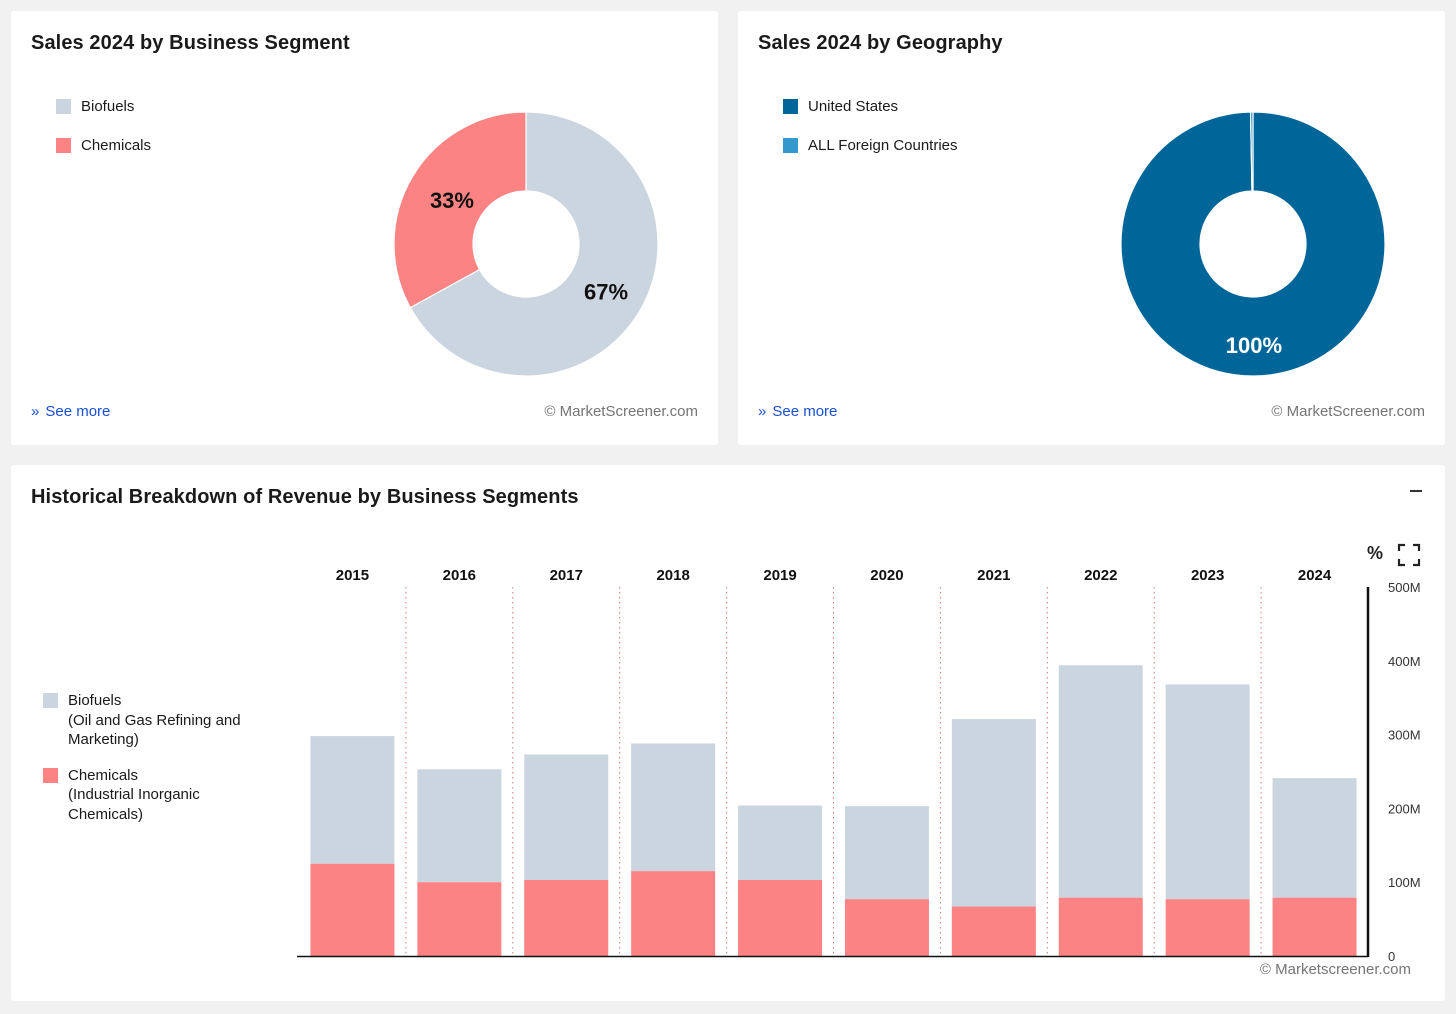  I want to click on collapse-button, so click(1416, 490).